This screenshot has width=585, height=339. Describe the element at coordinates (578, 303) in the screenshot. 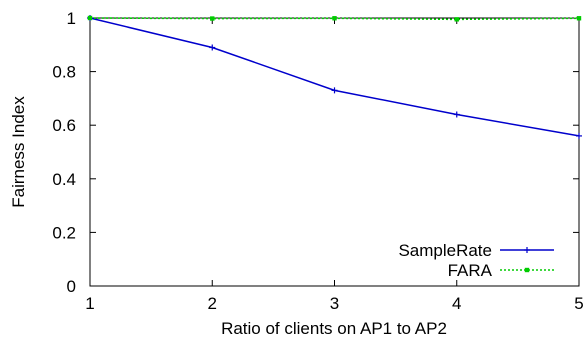

I see `x-tick-label: 5` at that location.